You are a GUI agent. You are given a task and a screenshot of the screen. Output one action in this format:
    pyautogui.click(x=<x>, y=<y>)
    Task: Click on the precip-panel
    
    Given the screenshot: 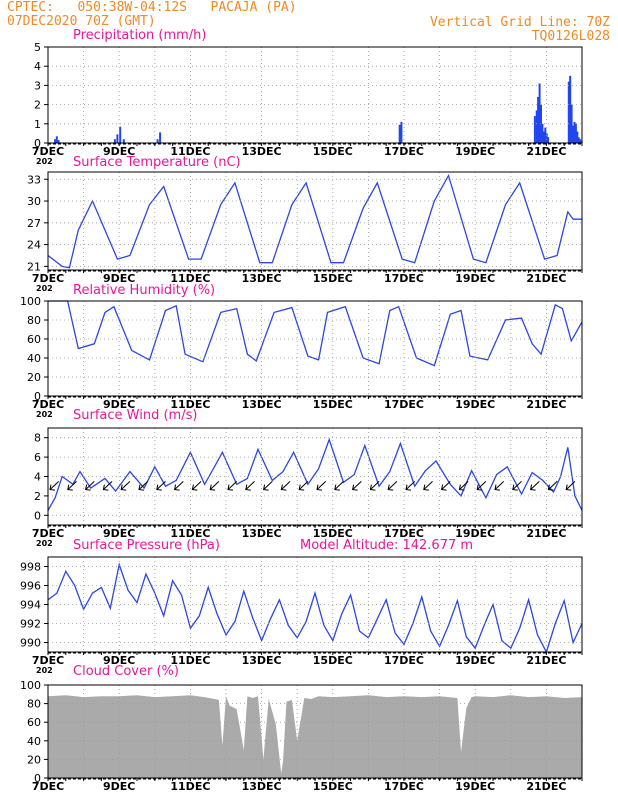 What is the action you would take?
    pyautogui.click(x=313, y=96)
    